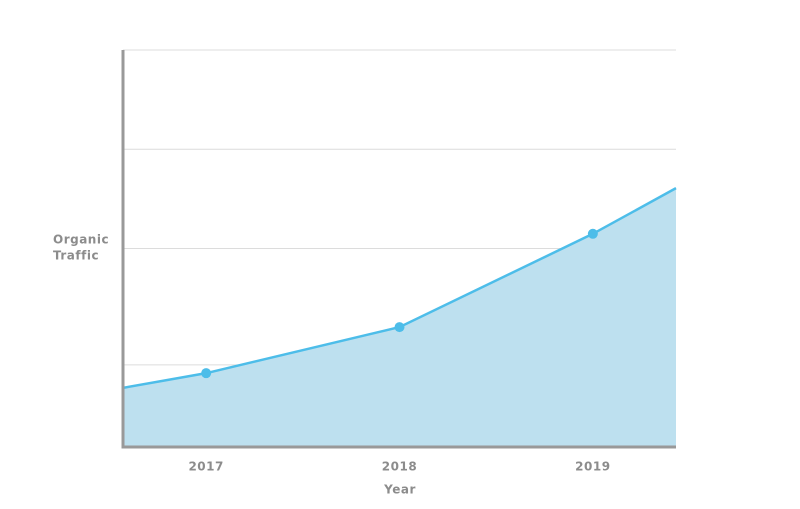 The width and height of the screenshot is (800, 509). Describe the element at coordinates (592, 467) in the screenshot. I see `x-tick-label: 2019` at that location.